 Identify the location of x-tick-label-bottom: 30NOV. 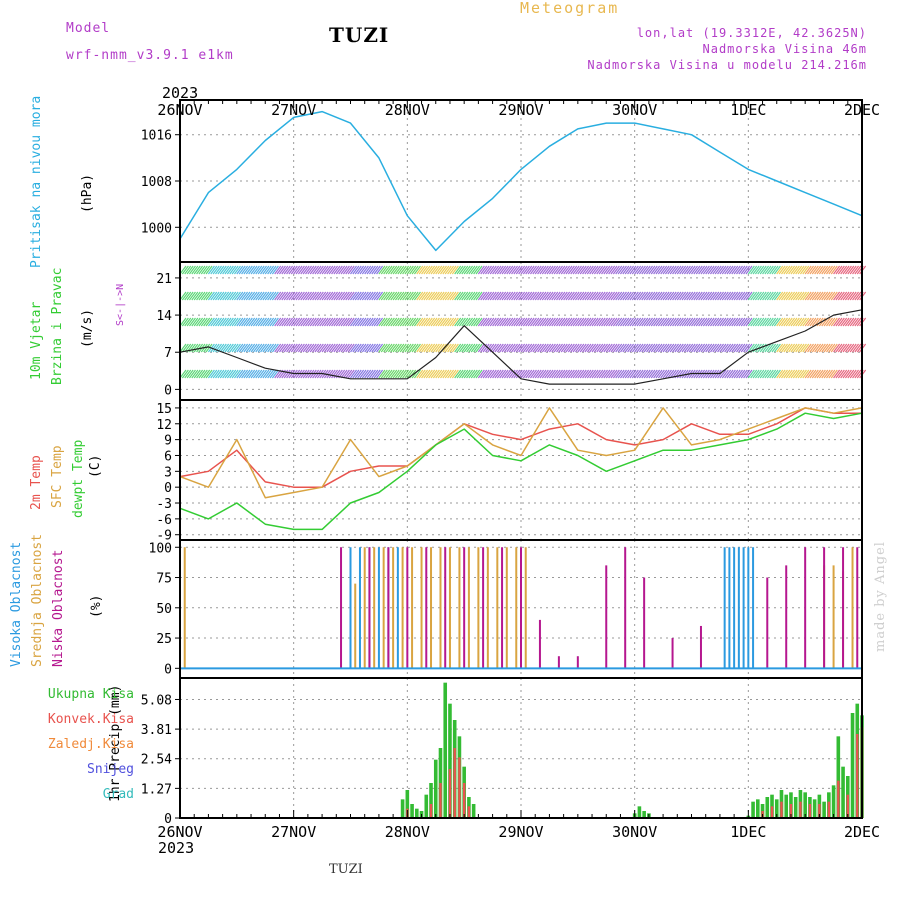
(634, 832).